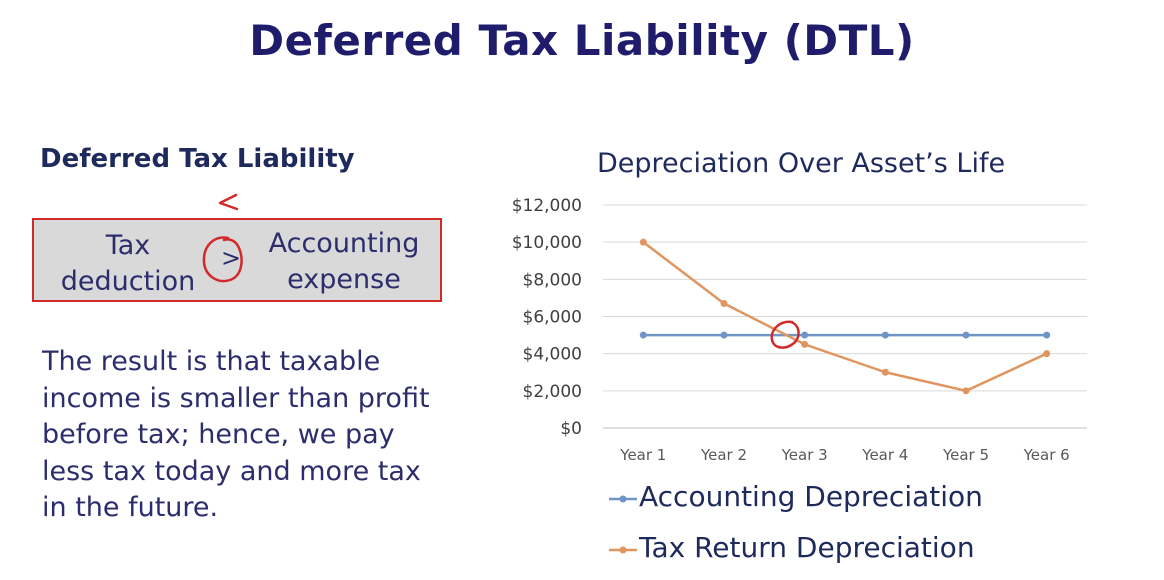  I want to click on tax-deduction-line2: deduction, so click(128, 281).